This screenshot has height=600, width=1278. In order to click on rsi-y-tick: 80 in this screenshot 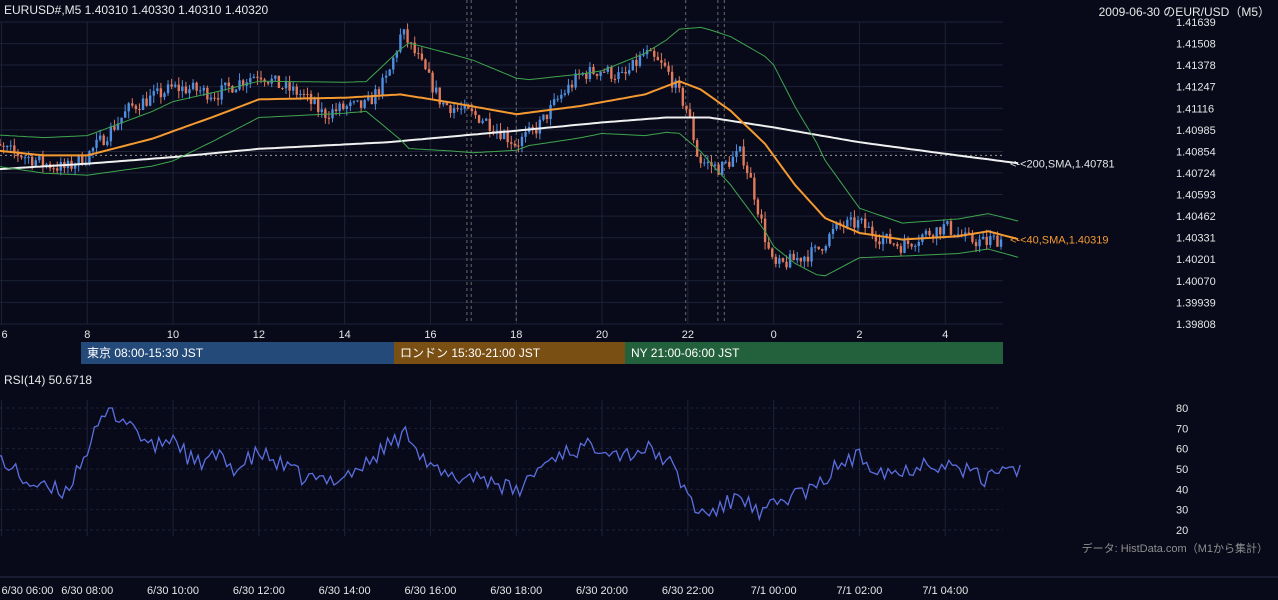, I will do `click(1182, 409)`.